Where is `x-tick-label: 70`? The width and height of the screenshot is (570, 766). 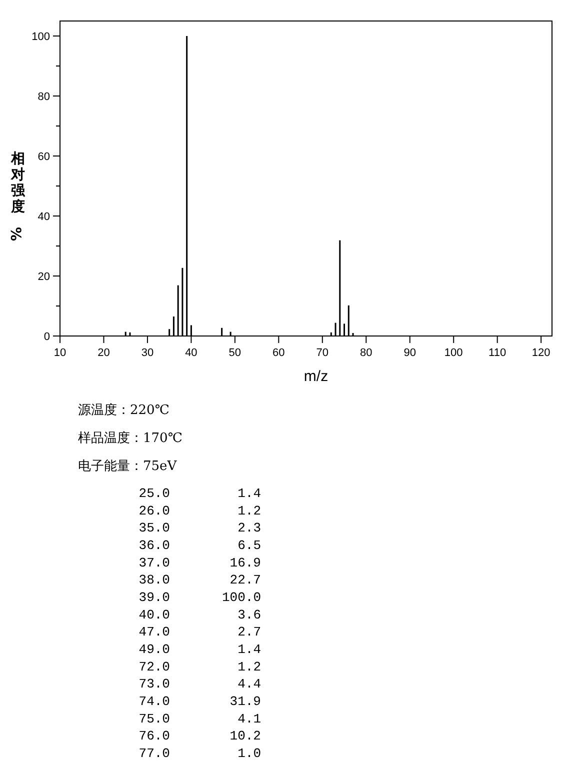 x-tick-label: 70 is located at coordinates (322, 353).